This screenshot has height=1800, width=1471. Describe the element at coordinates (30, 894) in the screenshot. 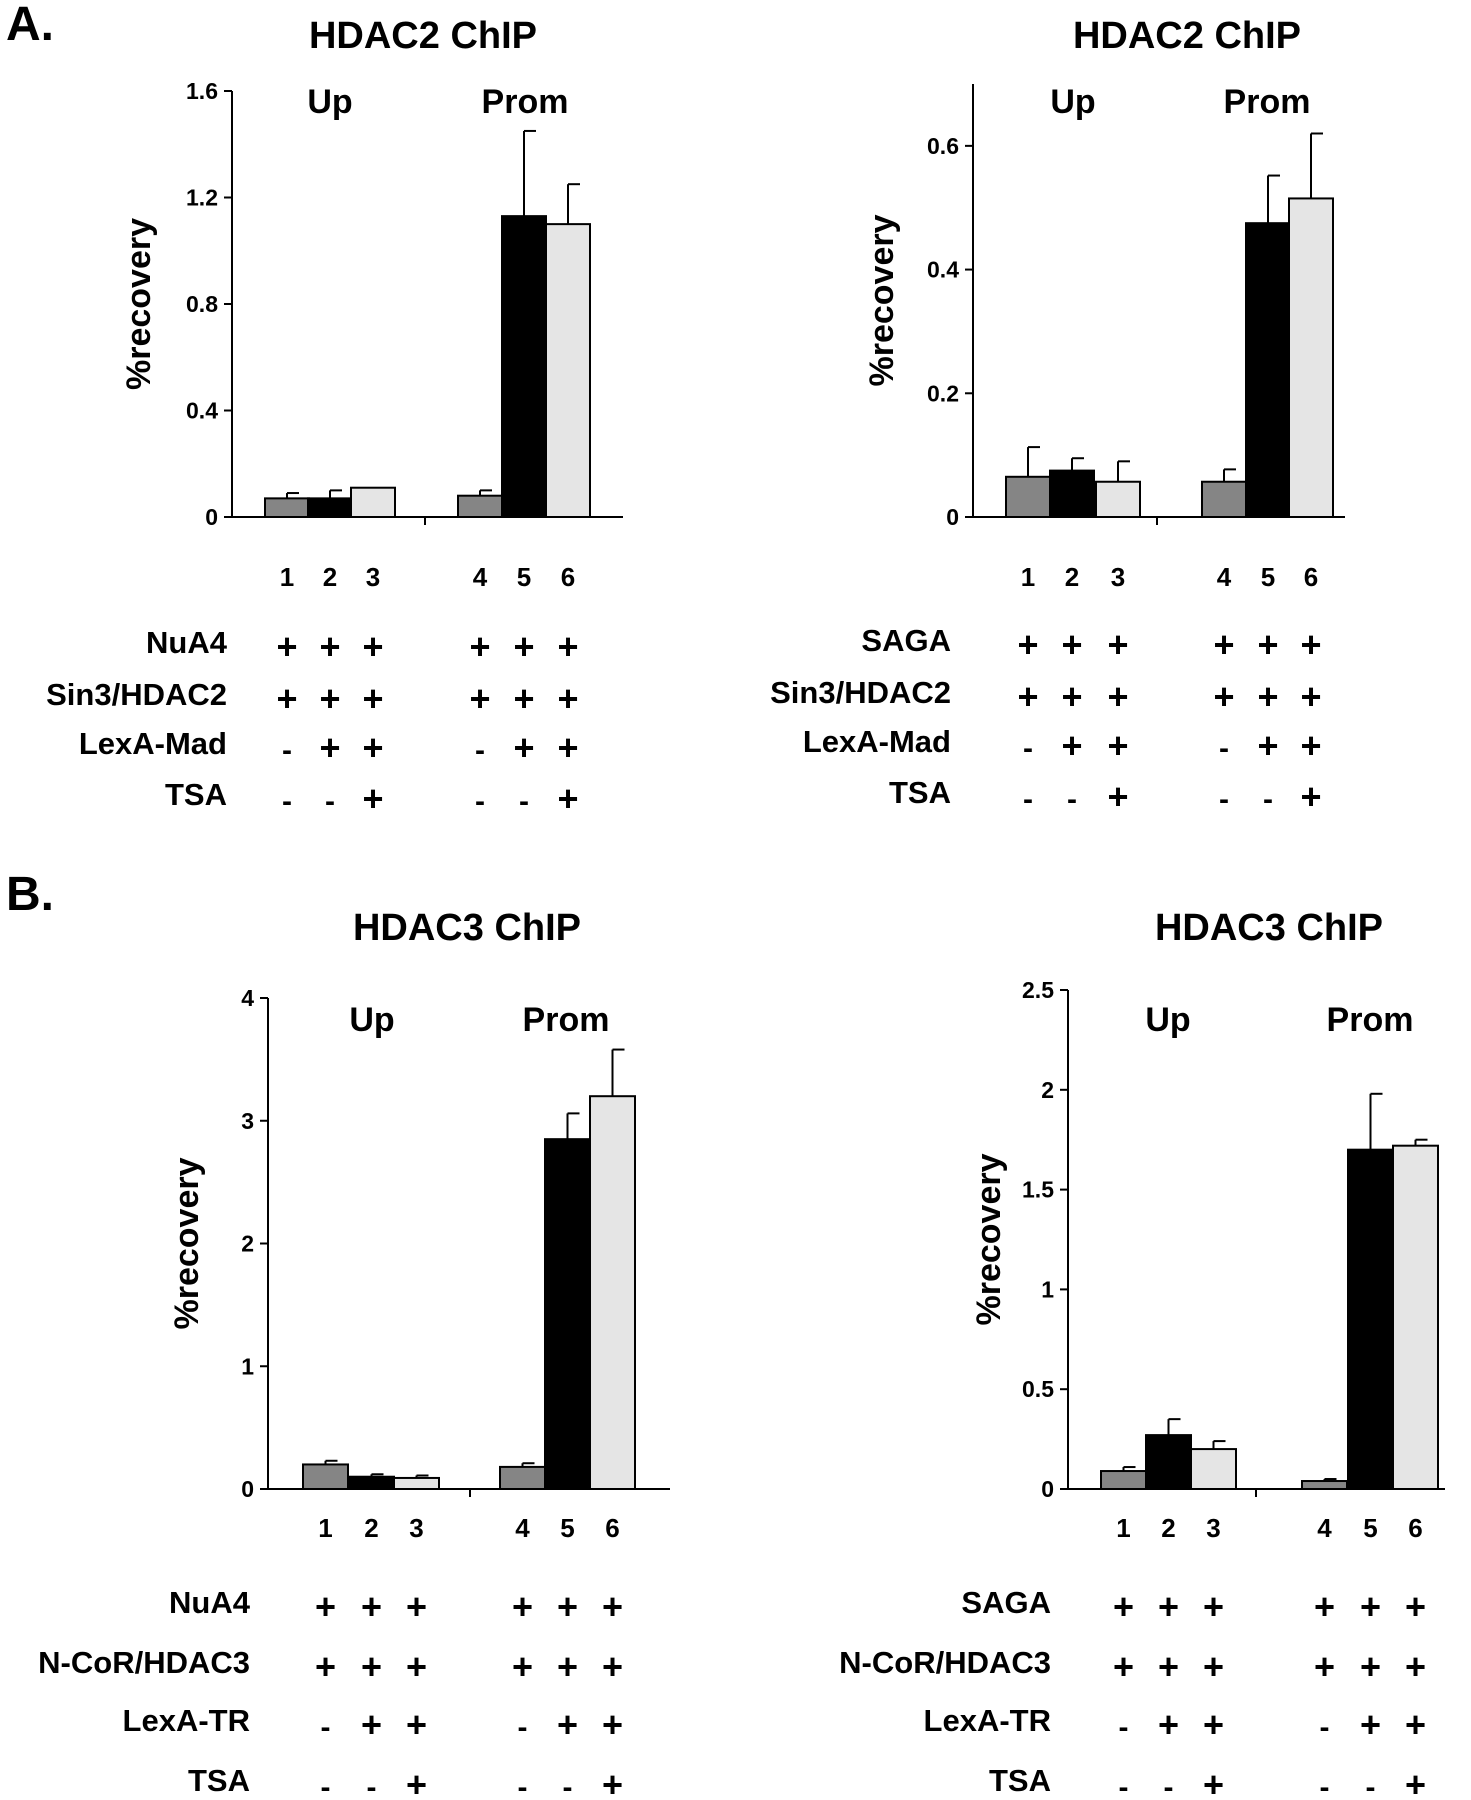

I see `section-label-b: B.` at that location.